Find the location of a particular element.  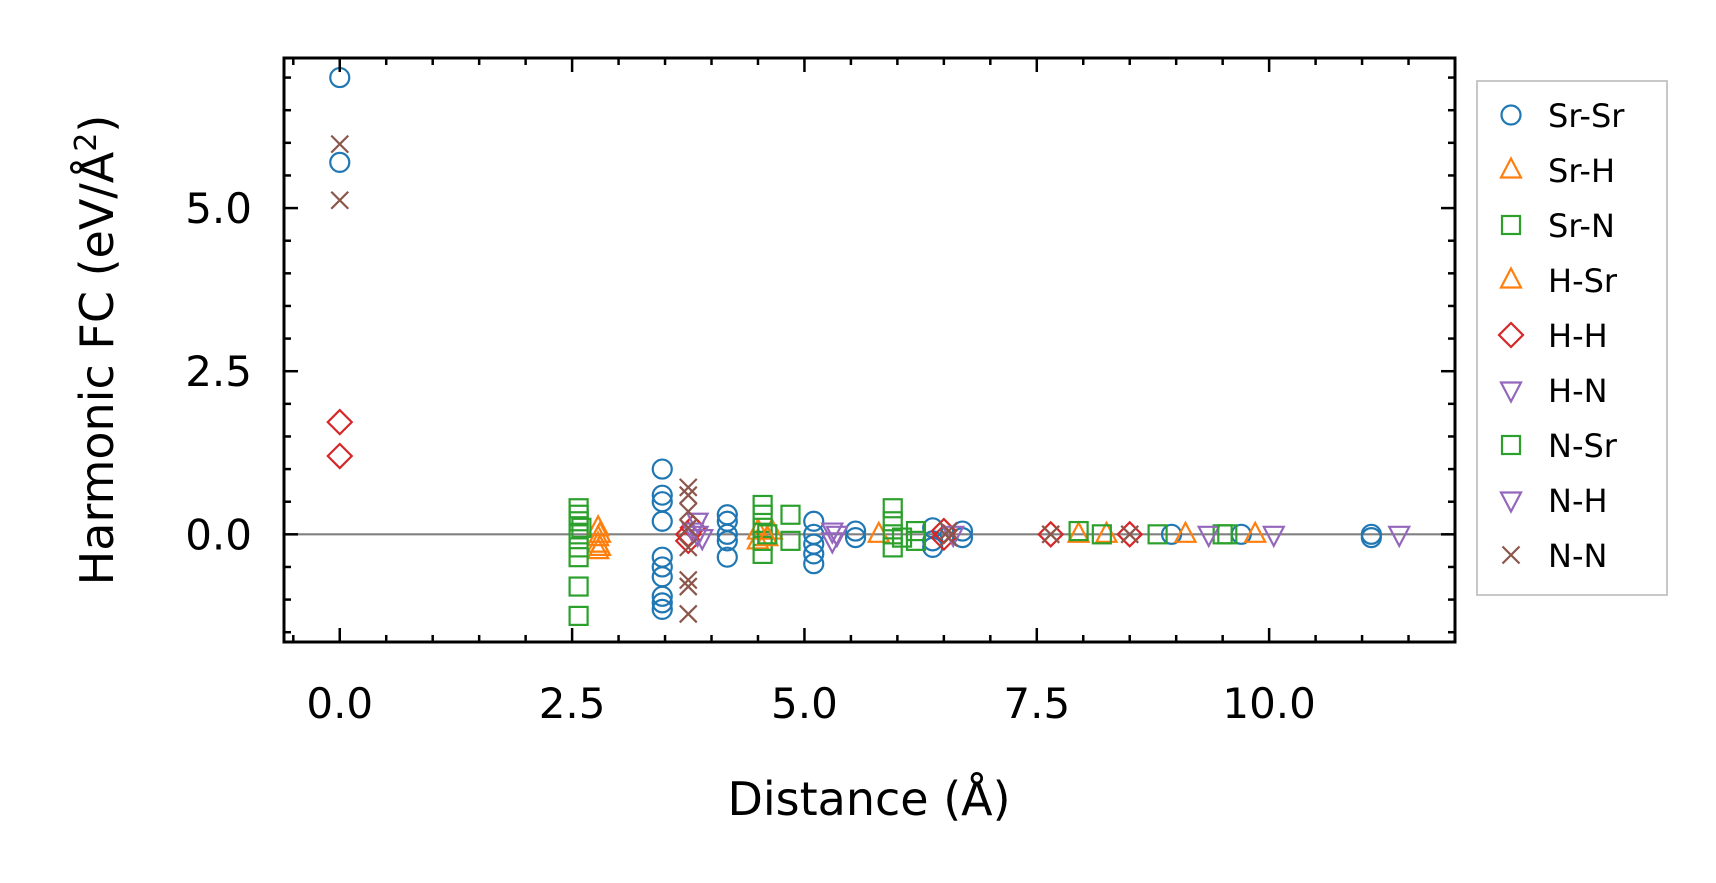

legend-label-sr-h: Sr-H is located at coordinates (1581, 171).